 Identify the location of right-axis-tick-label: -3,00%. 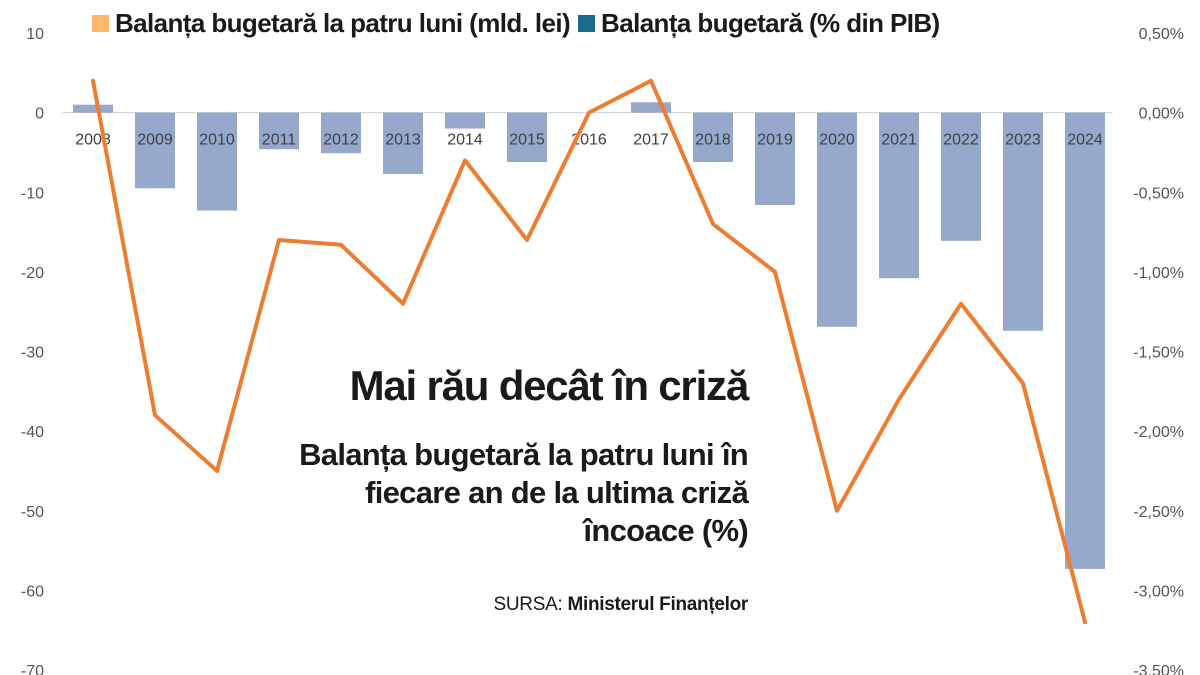
(1158, 591).